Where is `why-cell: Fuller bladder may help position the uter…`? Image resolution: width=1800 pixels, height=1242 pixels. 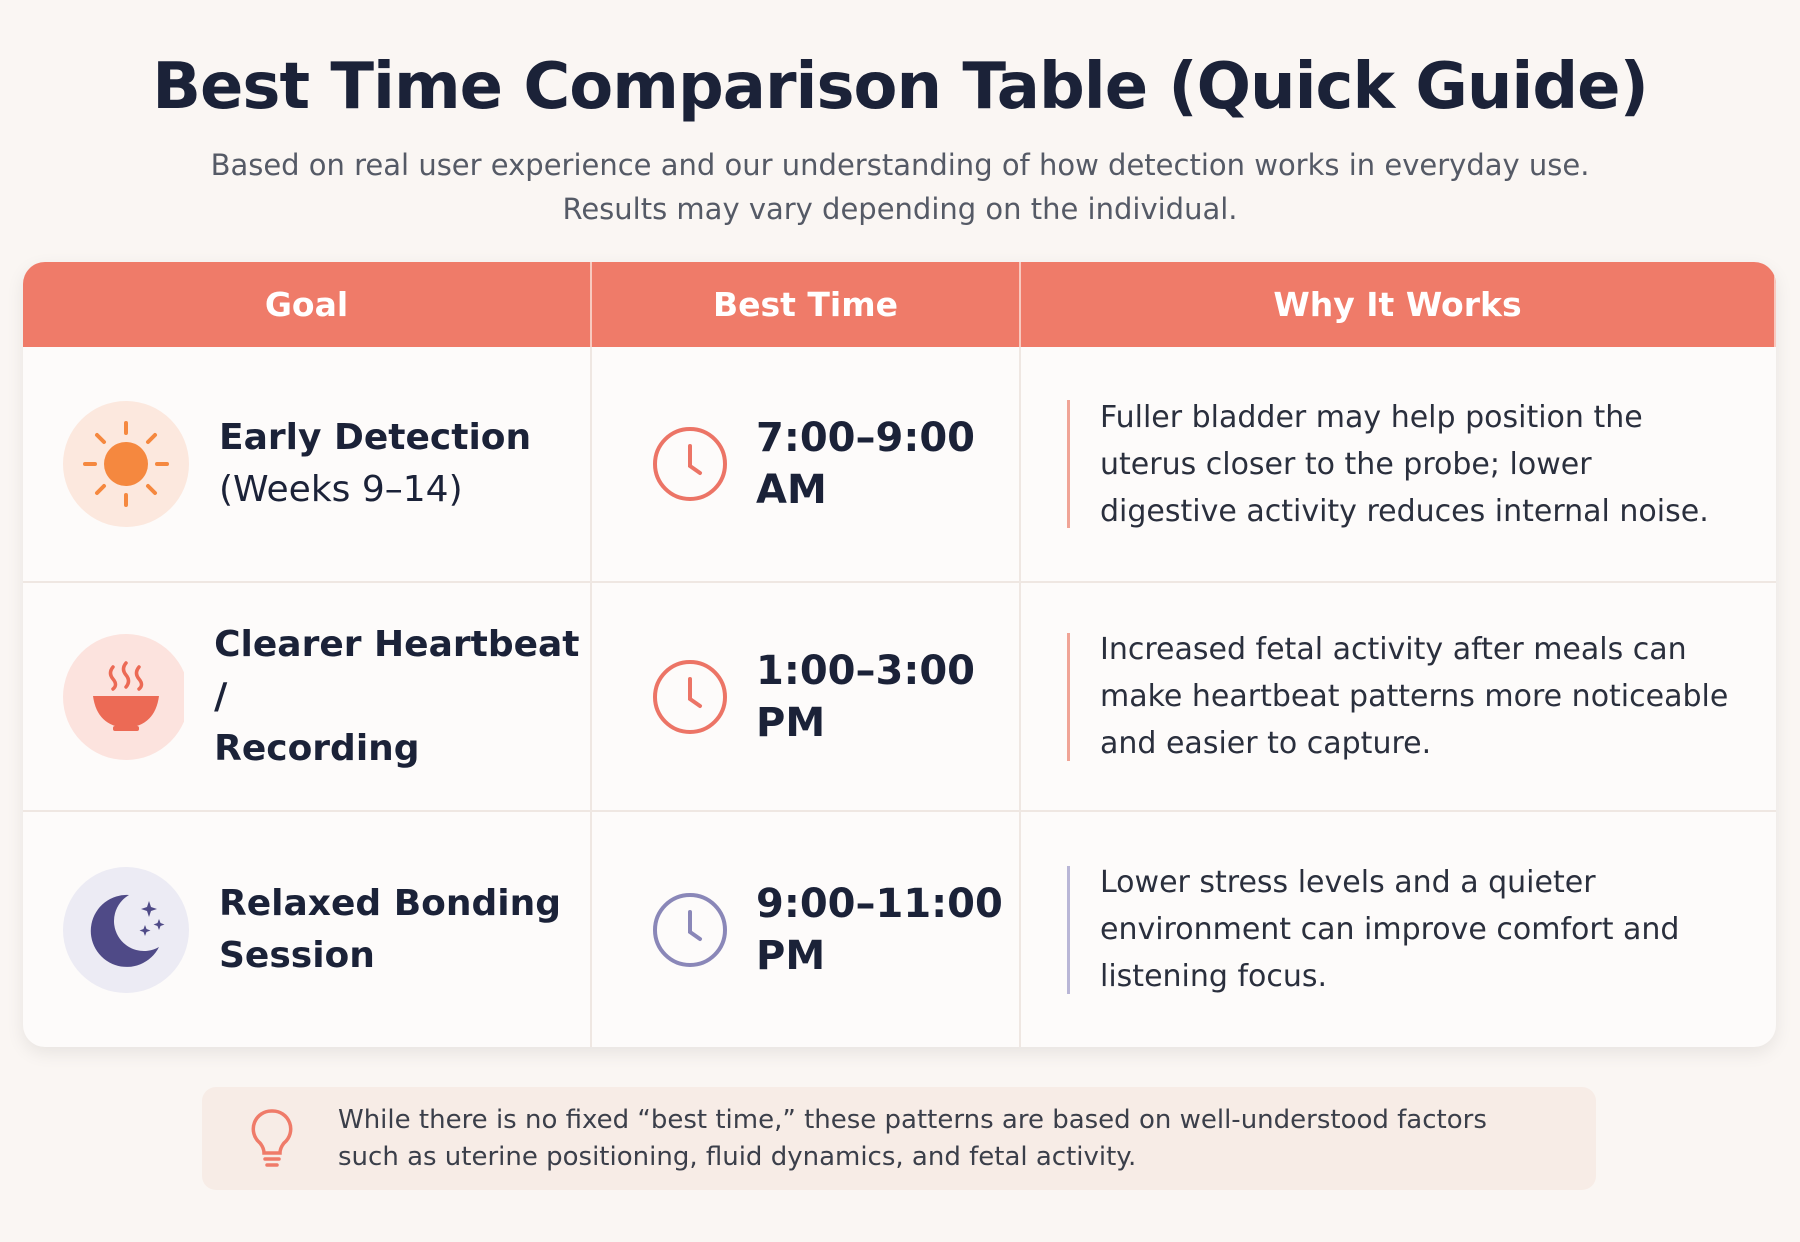
why-cell: Fuller bladder may help position the uter… is located at coordinates (1398, 465).